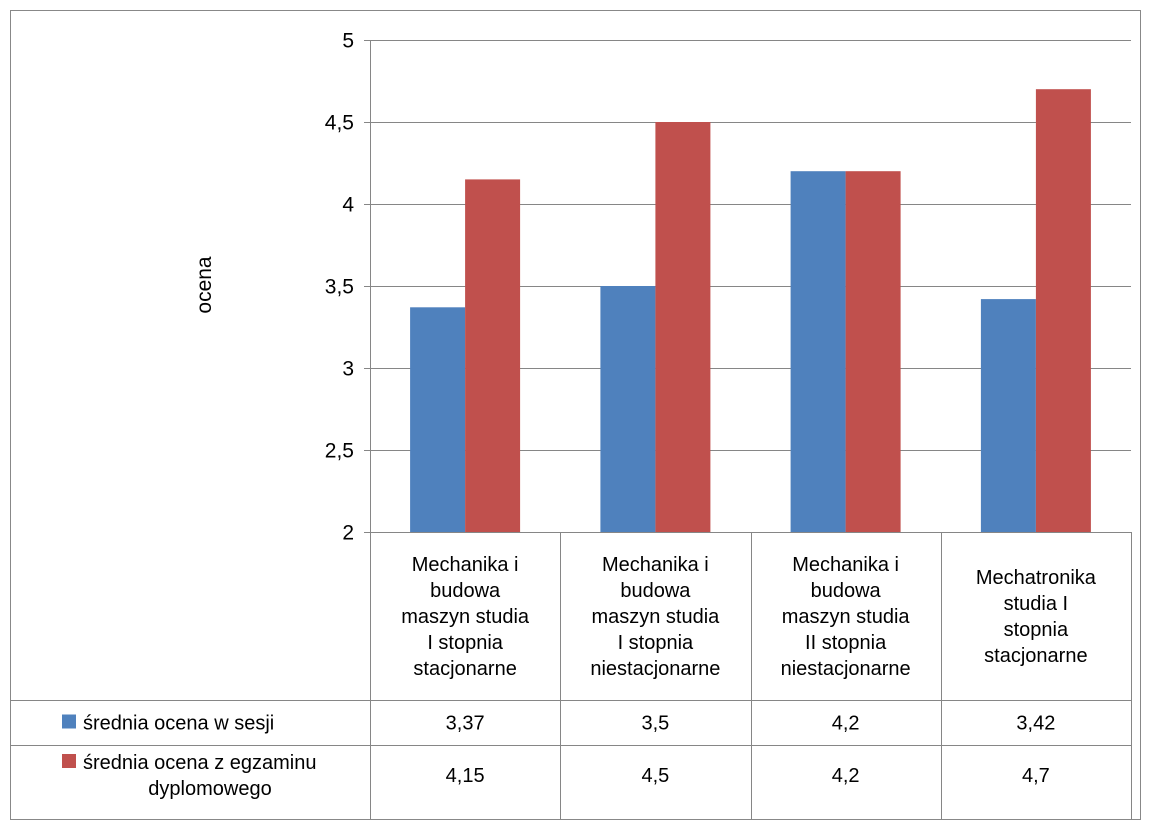  I want to click on data-table-value: 4,7, so click(1036, 776).